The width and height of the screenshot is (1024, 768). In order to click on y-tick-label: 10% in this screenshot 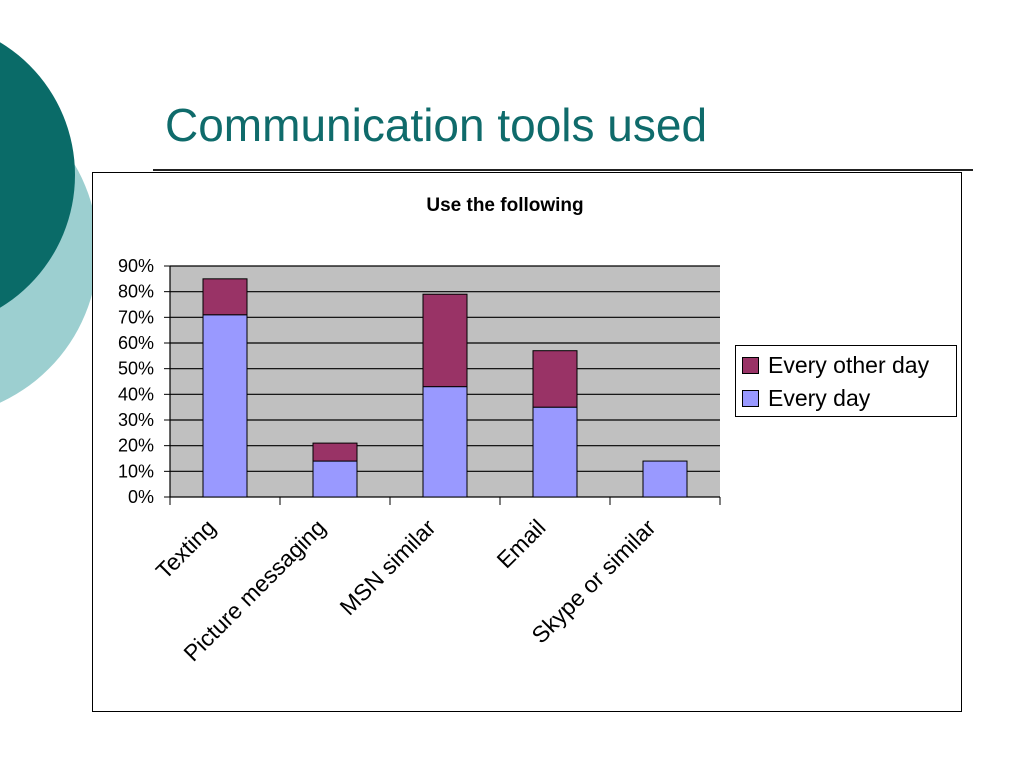, I will do `click(136, 471)`.